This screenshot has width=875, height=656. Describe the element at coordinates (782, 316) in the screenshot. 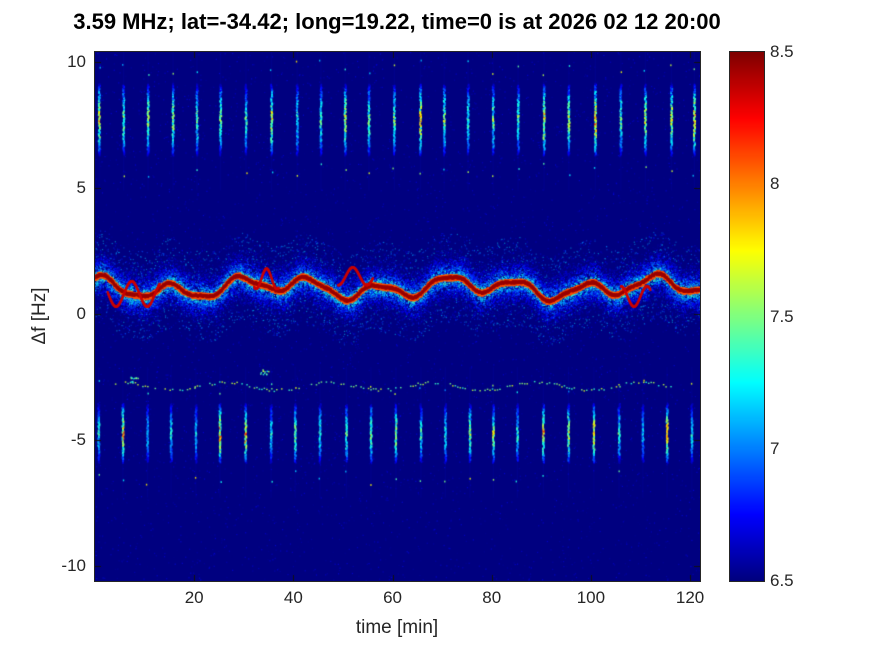

I see `colorbar-tick-label: 7.5` at that location.